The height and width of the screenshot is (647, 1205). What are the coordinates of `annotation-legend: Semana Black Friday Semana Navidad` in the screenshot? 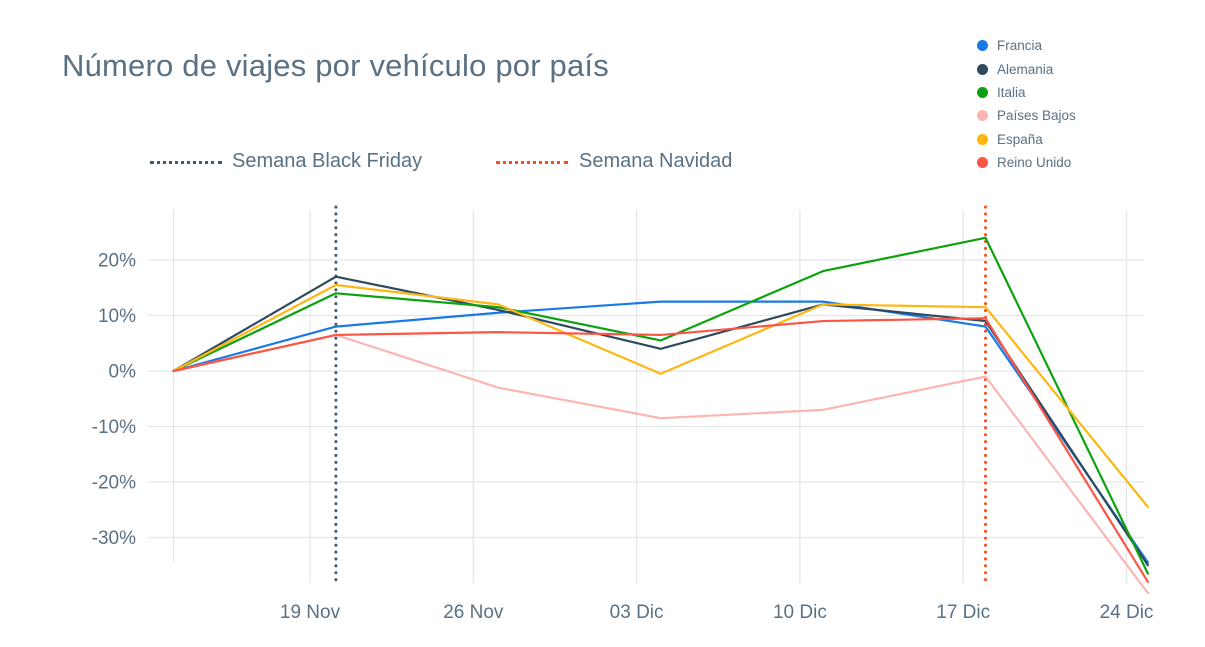 It's located at (602, 163).